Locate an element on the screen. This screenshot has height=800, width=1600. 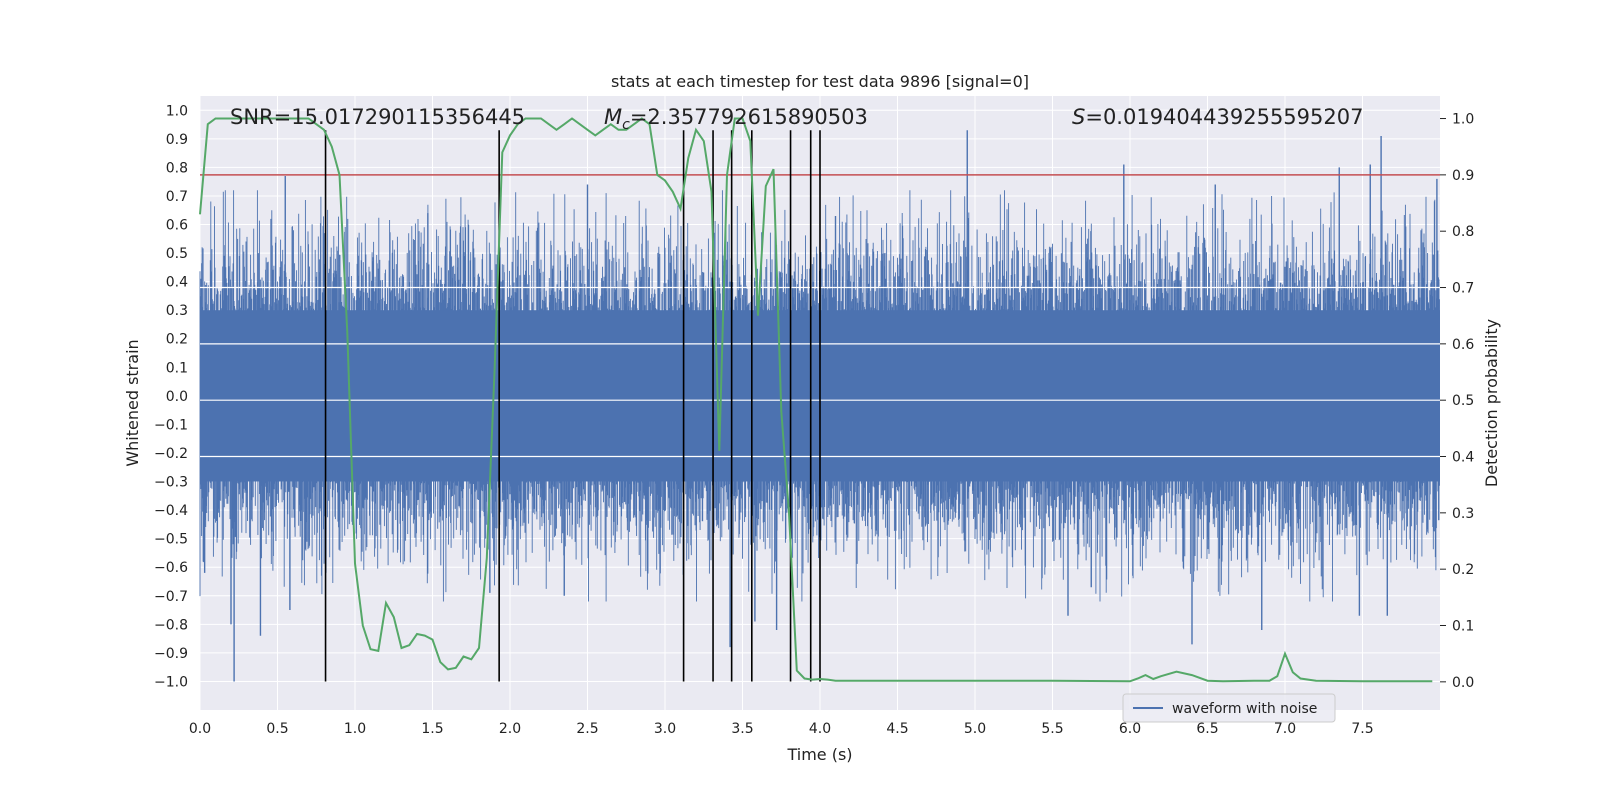
x-tick-label-6: 3.0 is located at coordinates (665, 729).